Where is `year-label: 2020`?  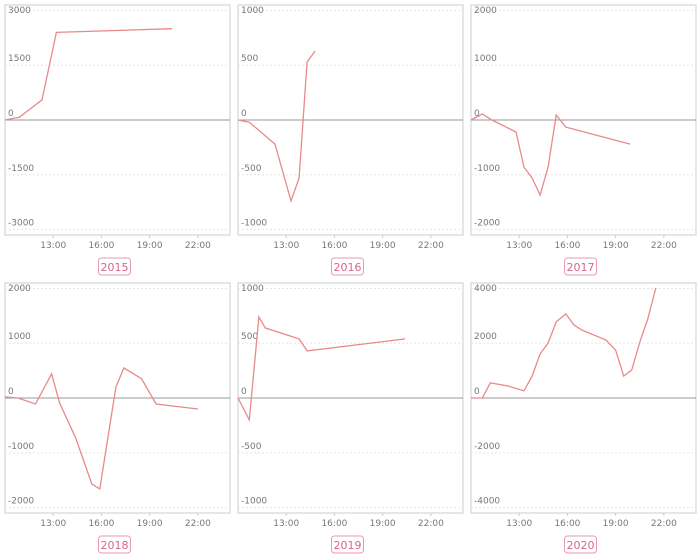 year-label: 2020 is located at coordinates (581, 545).